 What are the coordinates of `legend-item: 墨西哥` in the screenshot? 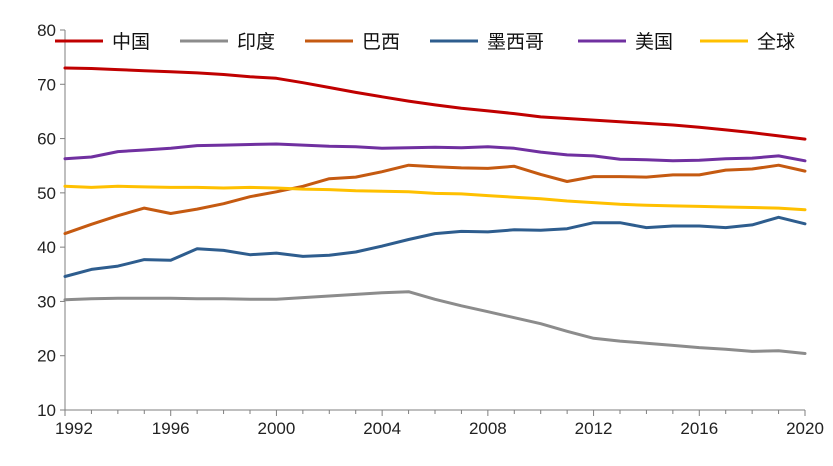 It's located at (487, 42).